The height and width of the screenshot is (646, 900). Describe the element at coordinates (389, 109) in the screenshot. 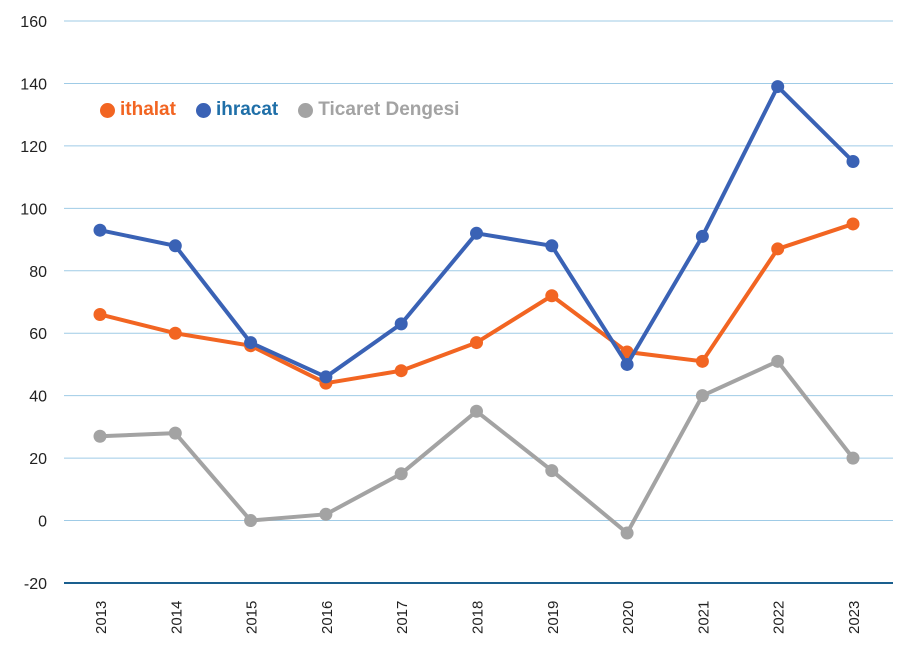

I see `legend-label-ticaret-dengesi: Ticaret Dengesi` at that location.